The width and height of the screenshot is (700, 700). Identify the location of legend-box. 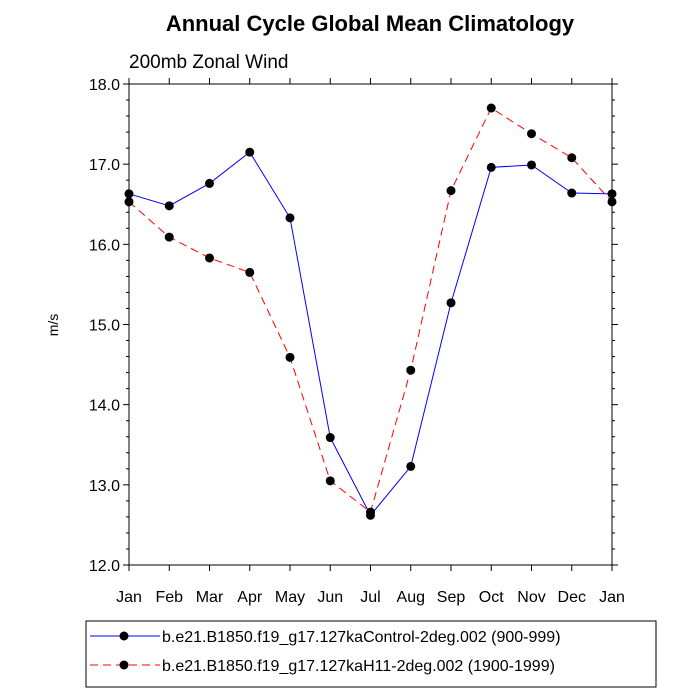
(371, 654).